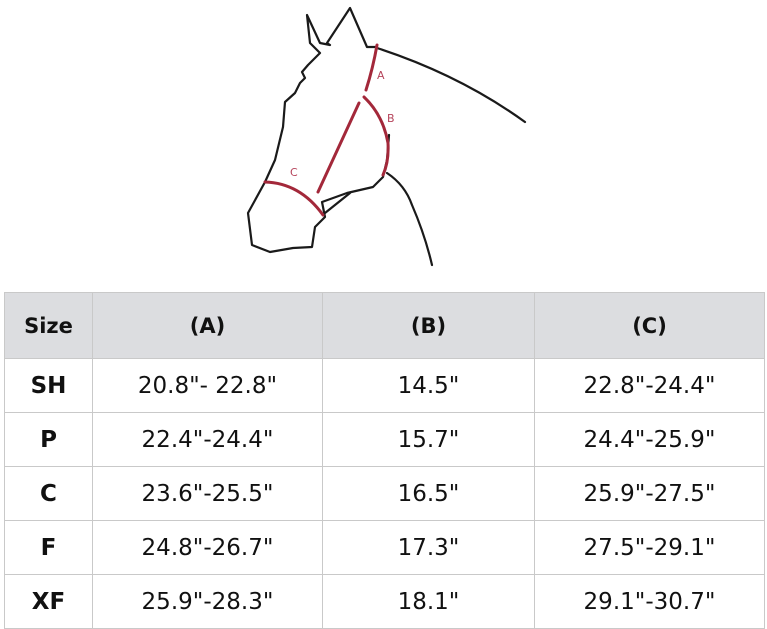  I want to click on cell-b: 18.1", so click(428, 601).